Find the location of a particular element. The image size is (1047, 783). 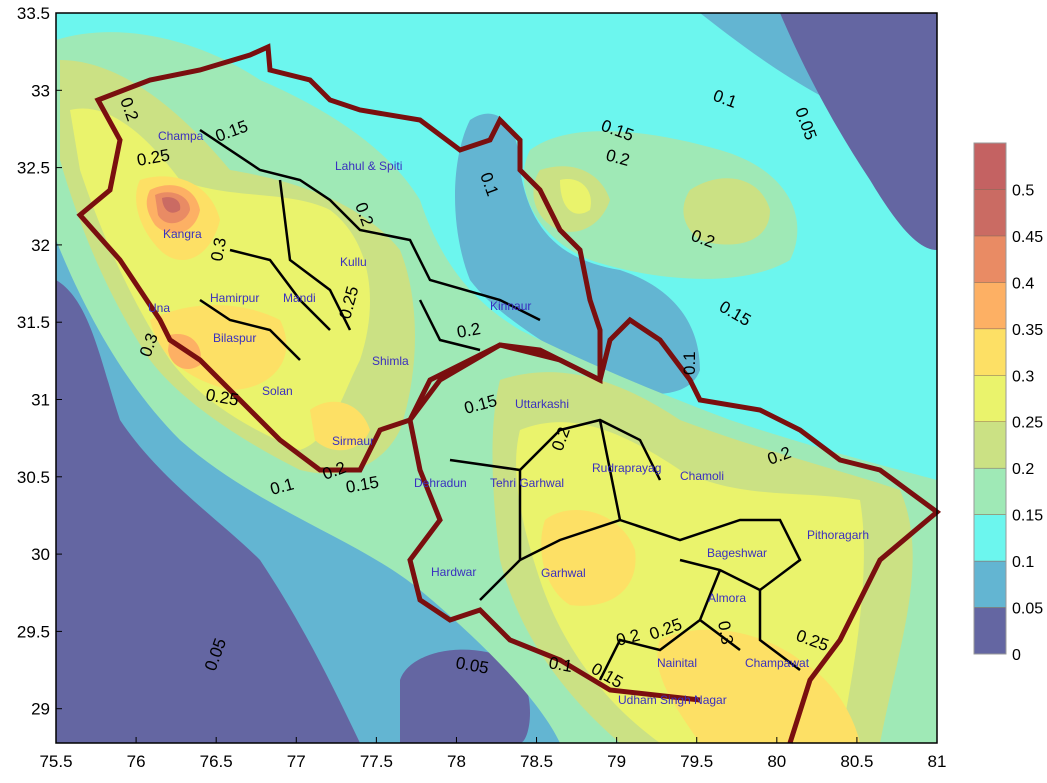

district-label: Champawat is located at coordinates (777, 663).